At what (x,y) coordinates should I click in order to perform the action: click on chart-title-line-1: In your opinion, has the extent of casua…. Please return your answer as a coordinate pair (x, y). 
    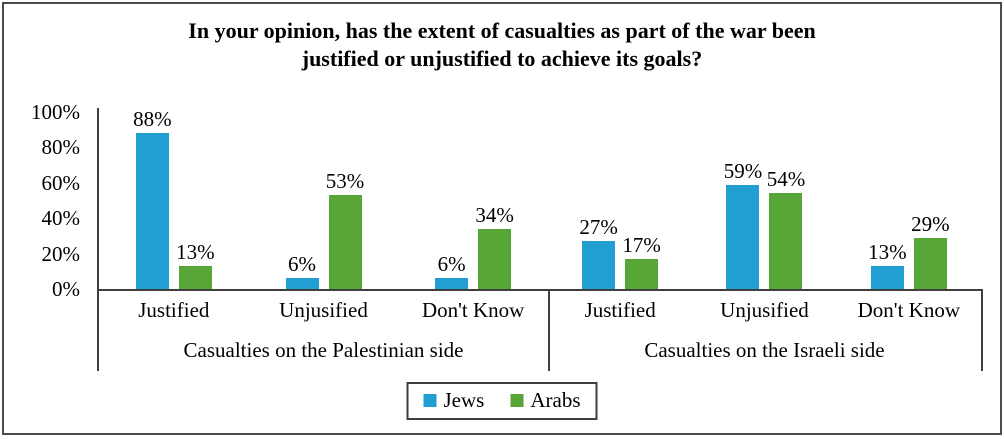
    Looking at the image, I should click on (502, 30).